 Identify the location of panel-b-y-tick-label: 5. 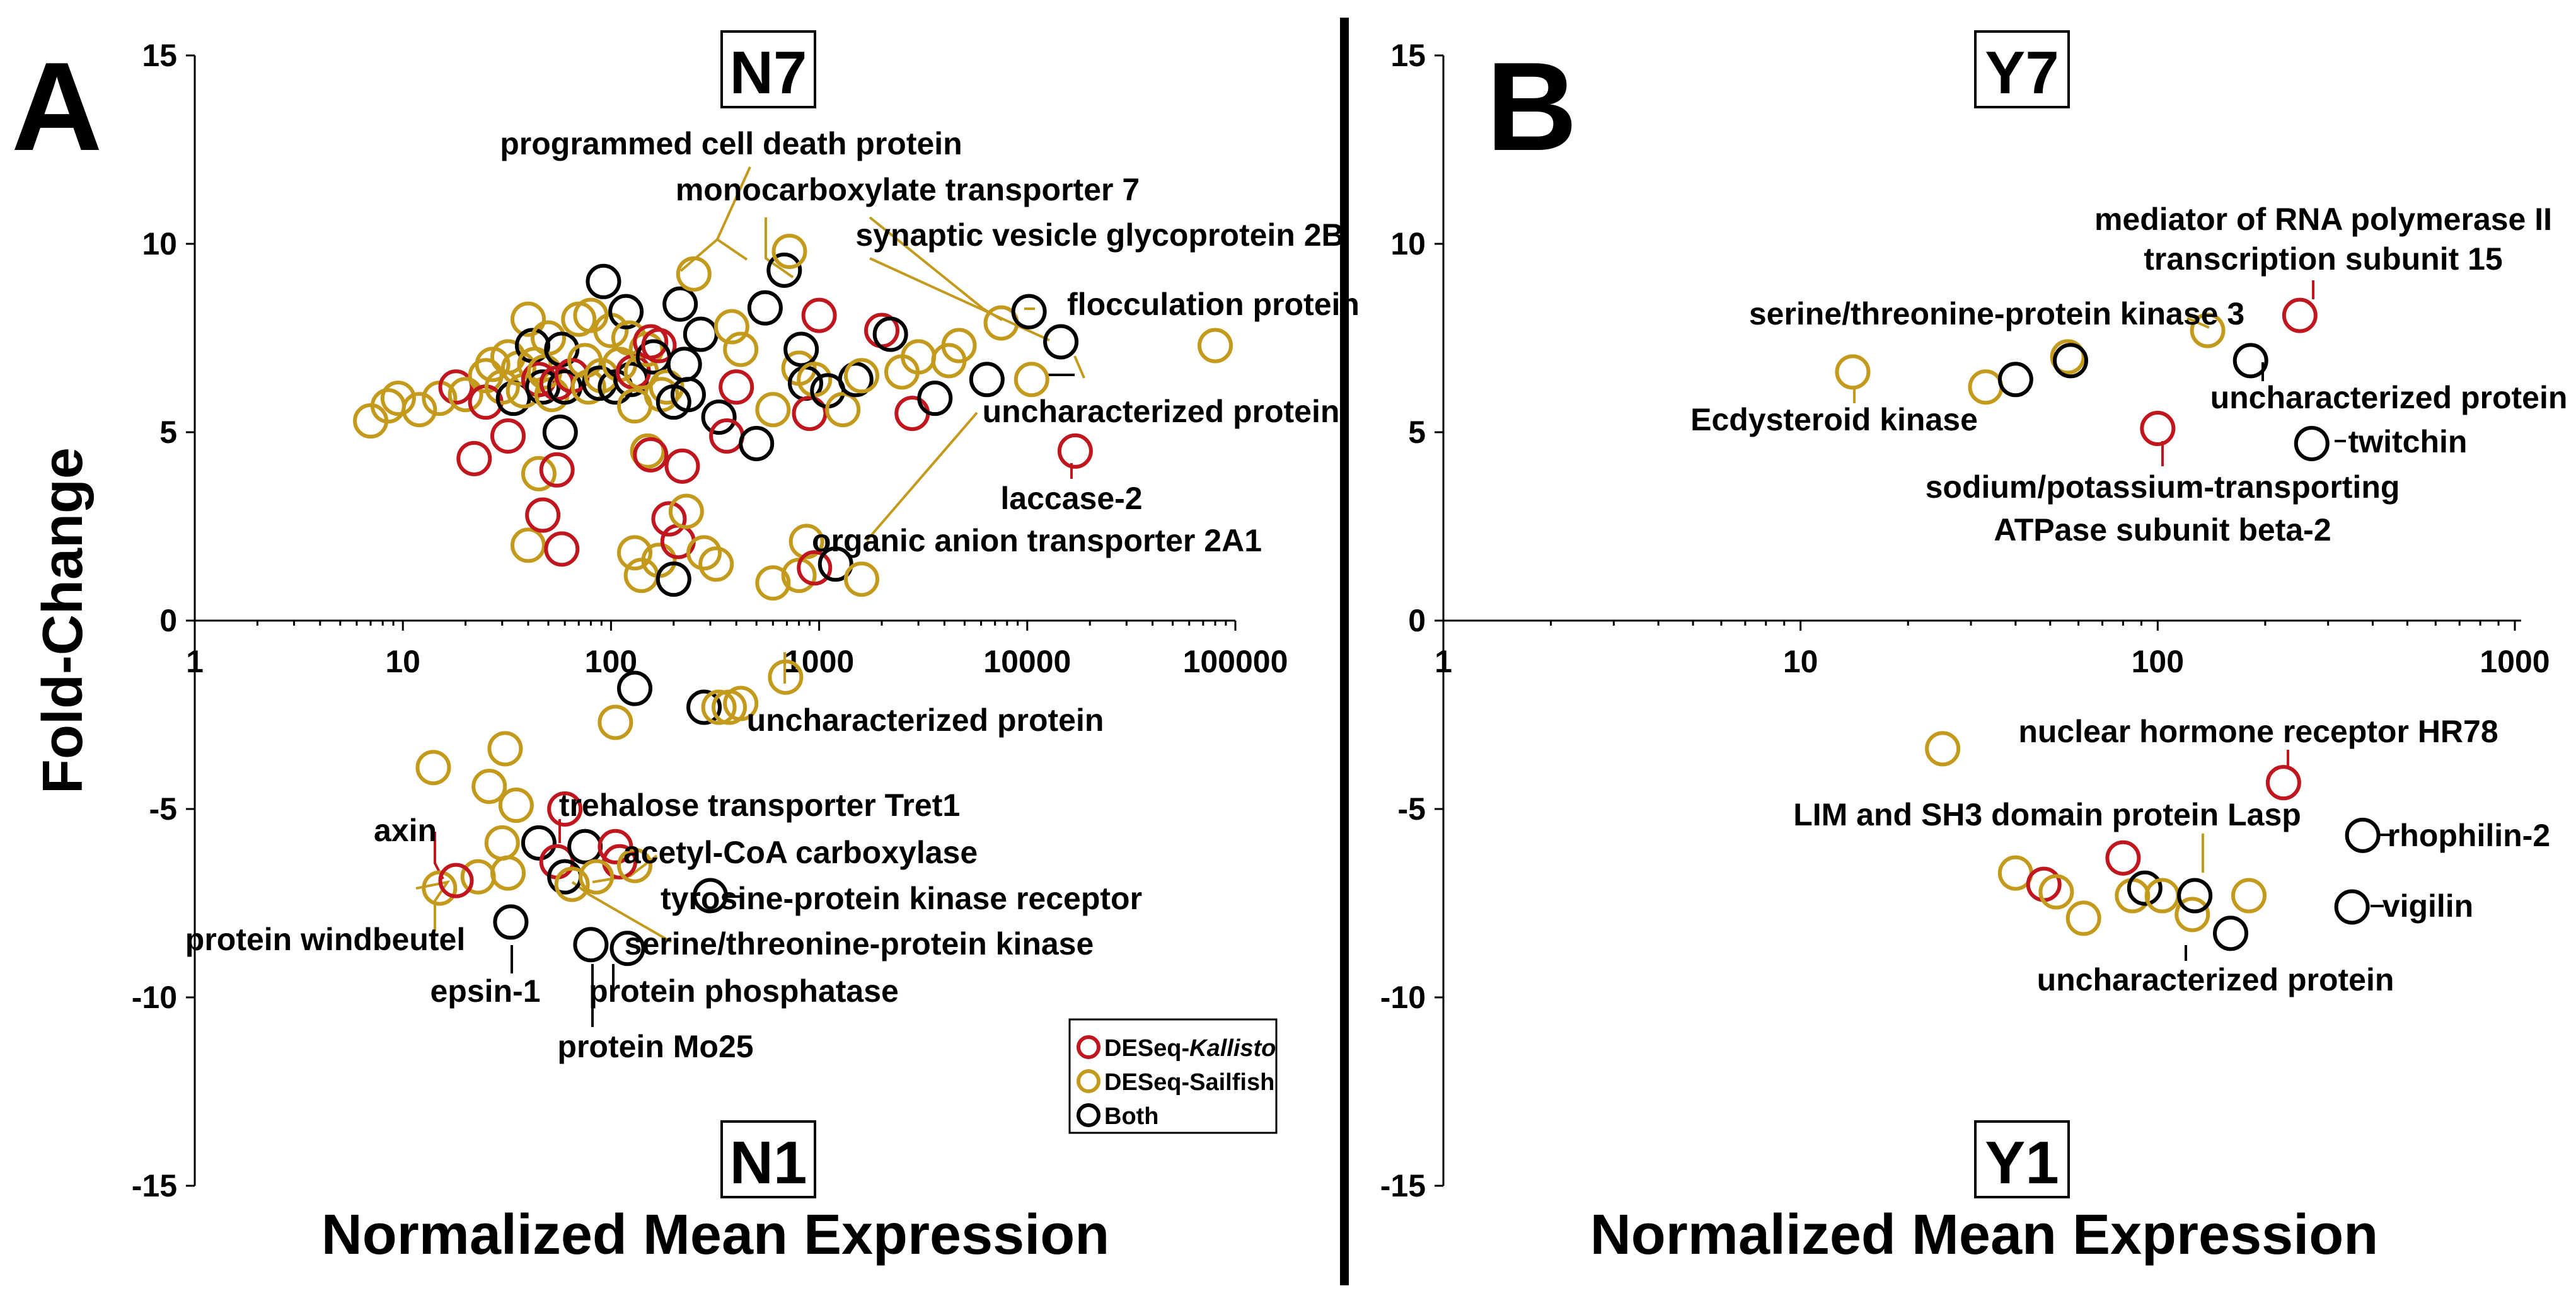
(1417, 432).